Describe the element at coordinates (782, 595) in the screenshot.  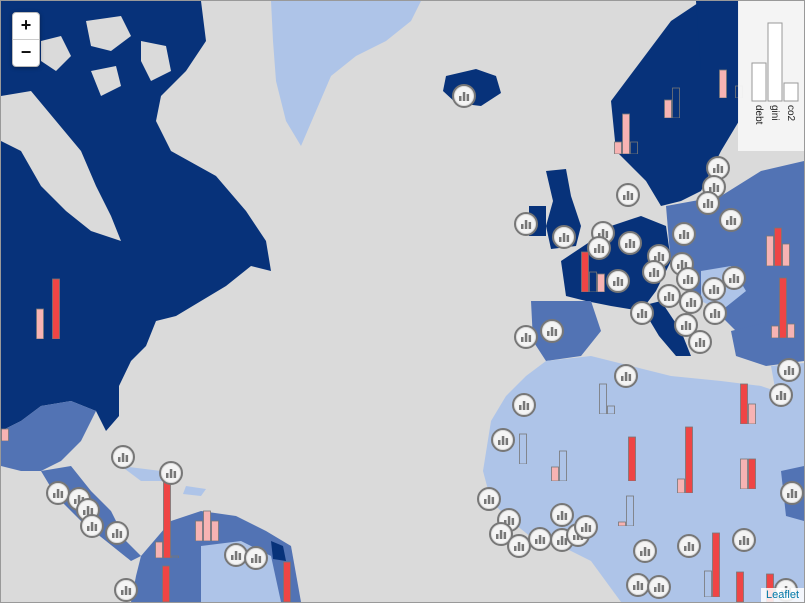
I see `attribution-link: Leaflet` at that location.